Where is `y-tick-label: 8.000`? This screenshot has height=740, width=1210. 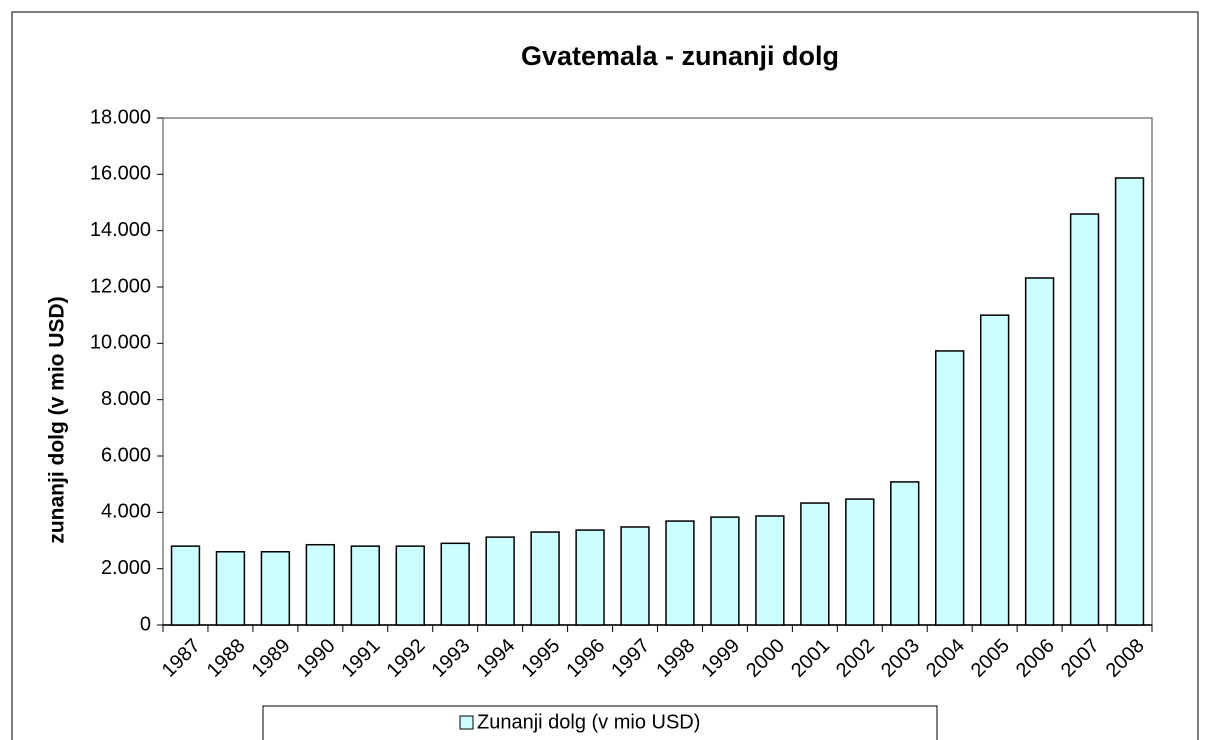
y-tick-label: 8.000 is located at coordinates (126, 399).